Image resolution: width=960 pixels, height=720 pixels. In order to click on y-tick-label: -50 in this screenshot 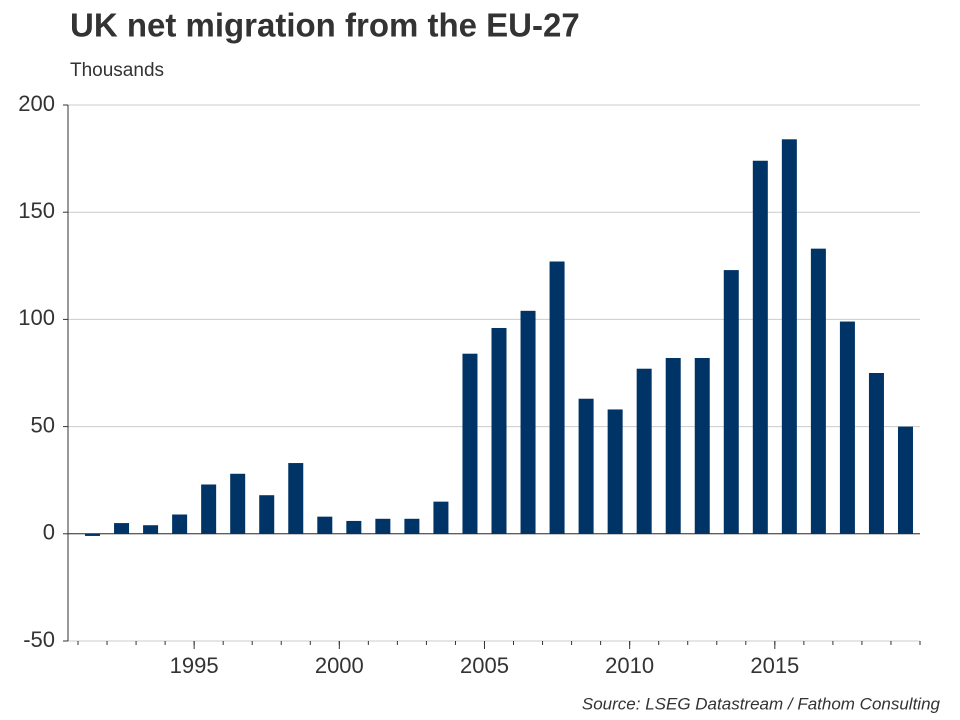, I will do `click(39, 639)`.